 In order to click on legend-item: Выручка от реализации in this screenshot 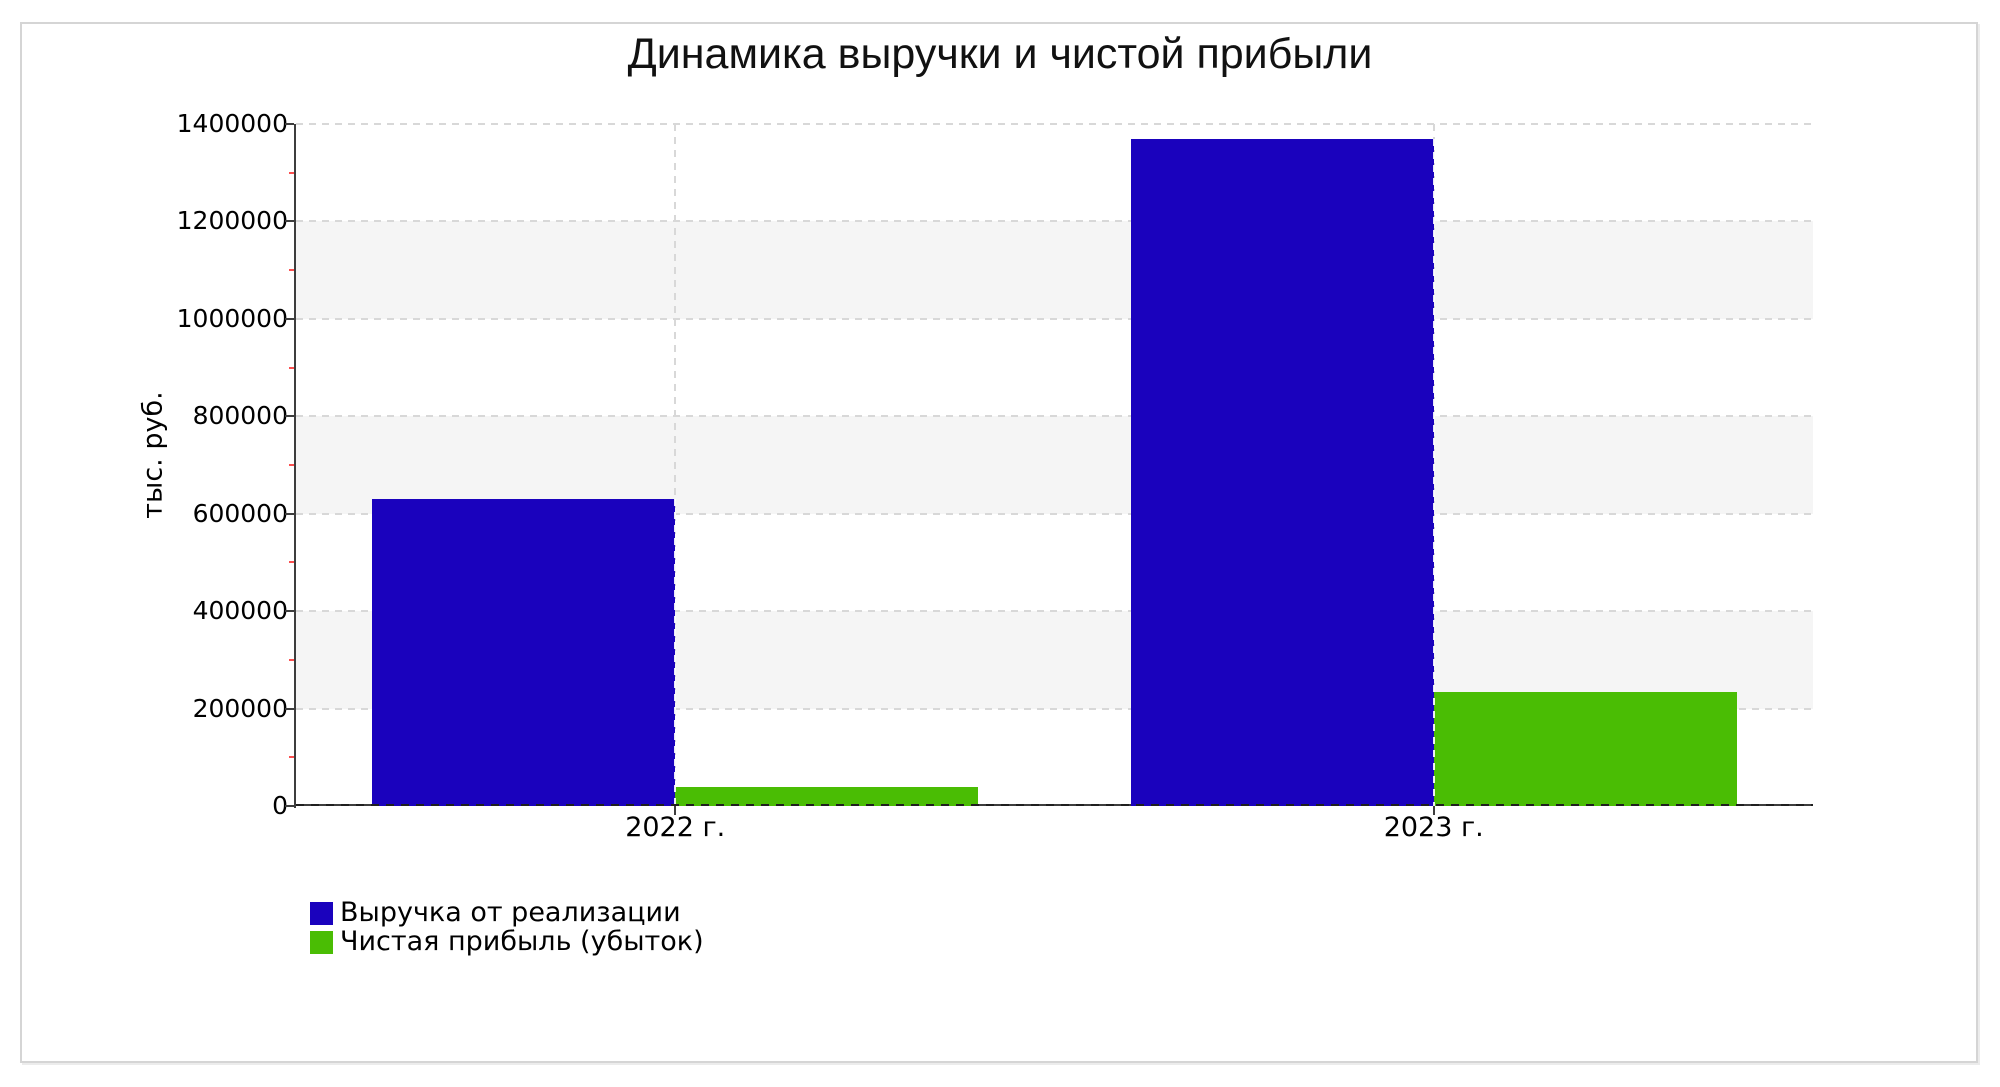, I will do `click(507, 912)`.